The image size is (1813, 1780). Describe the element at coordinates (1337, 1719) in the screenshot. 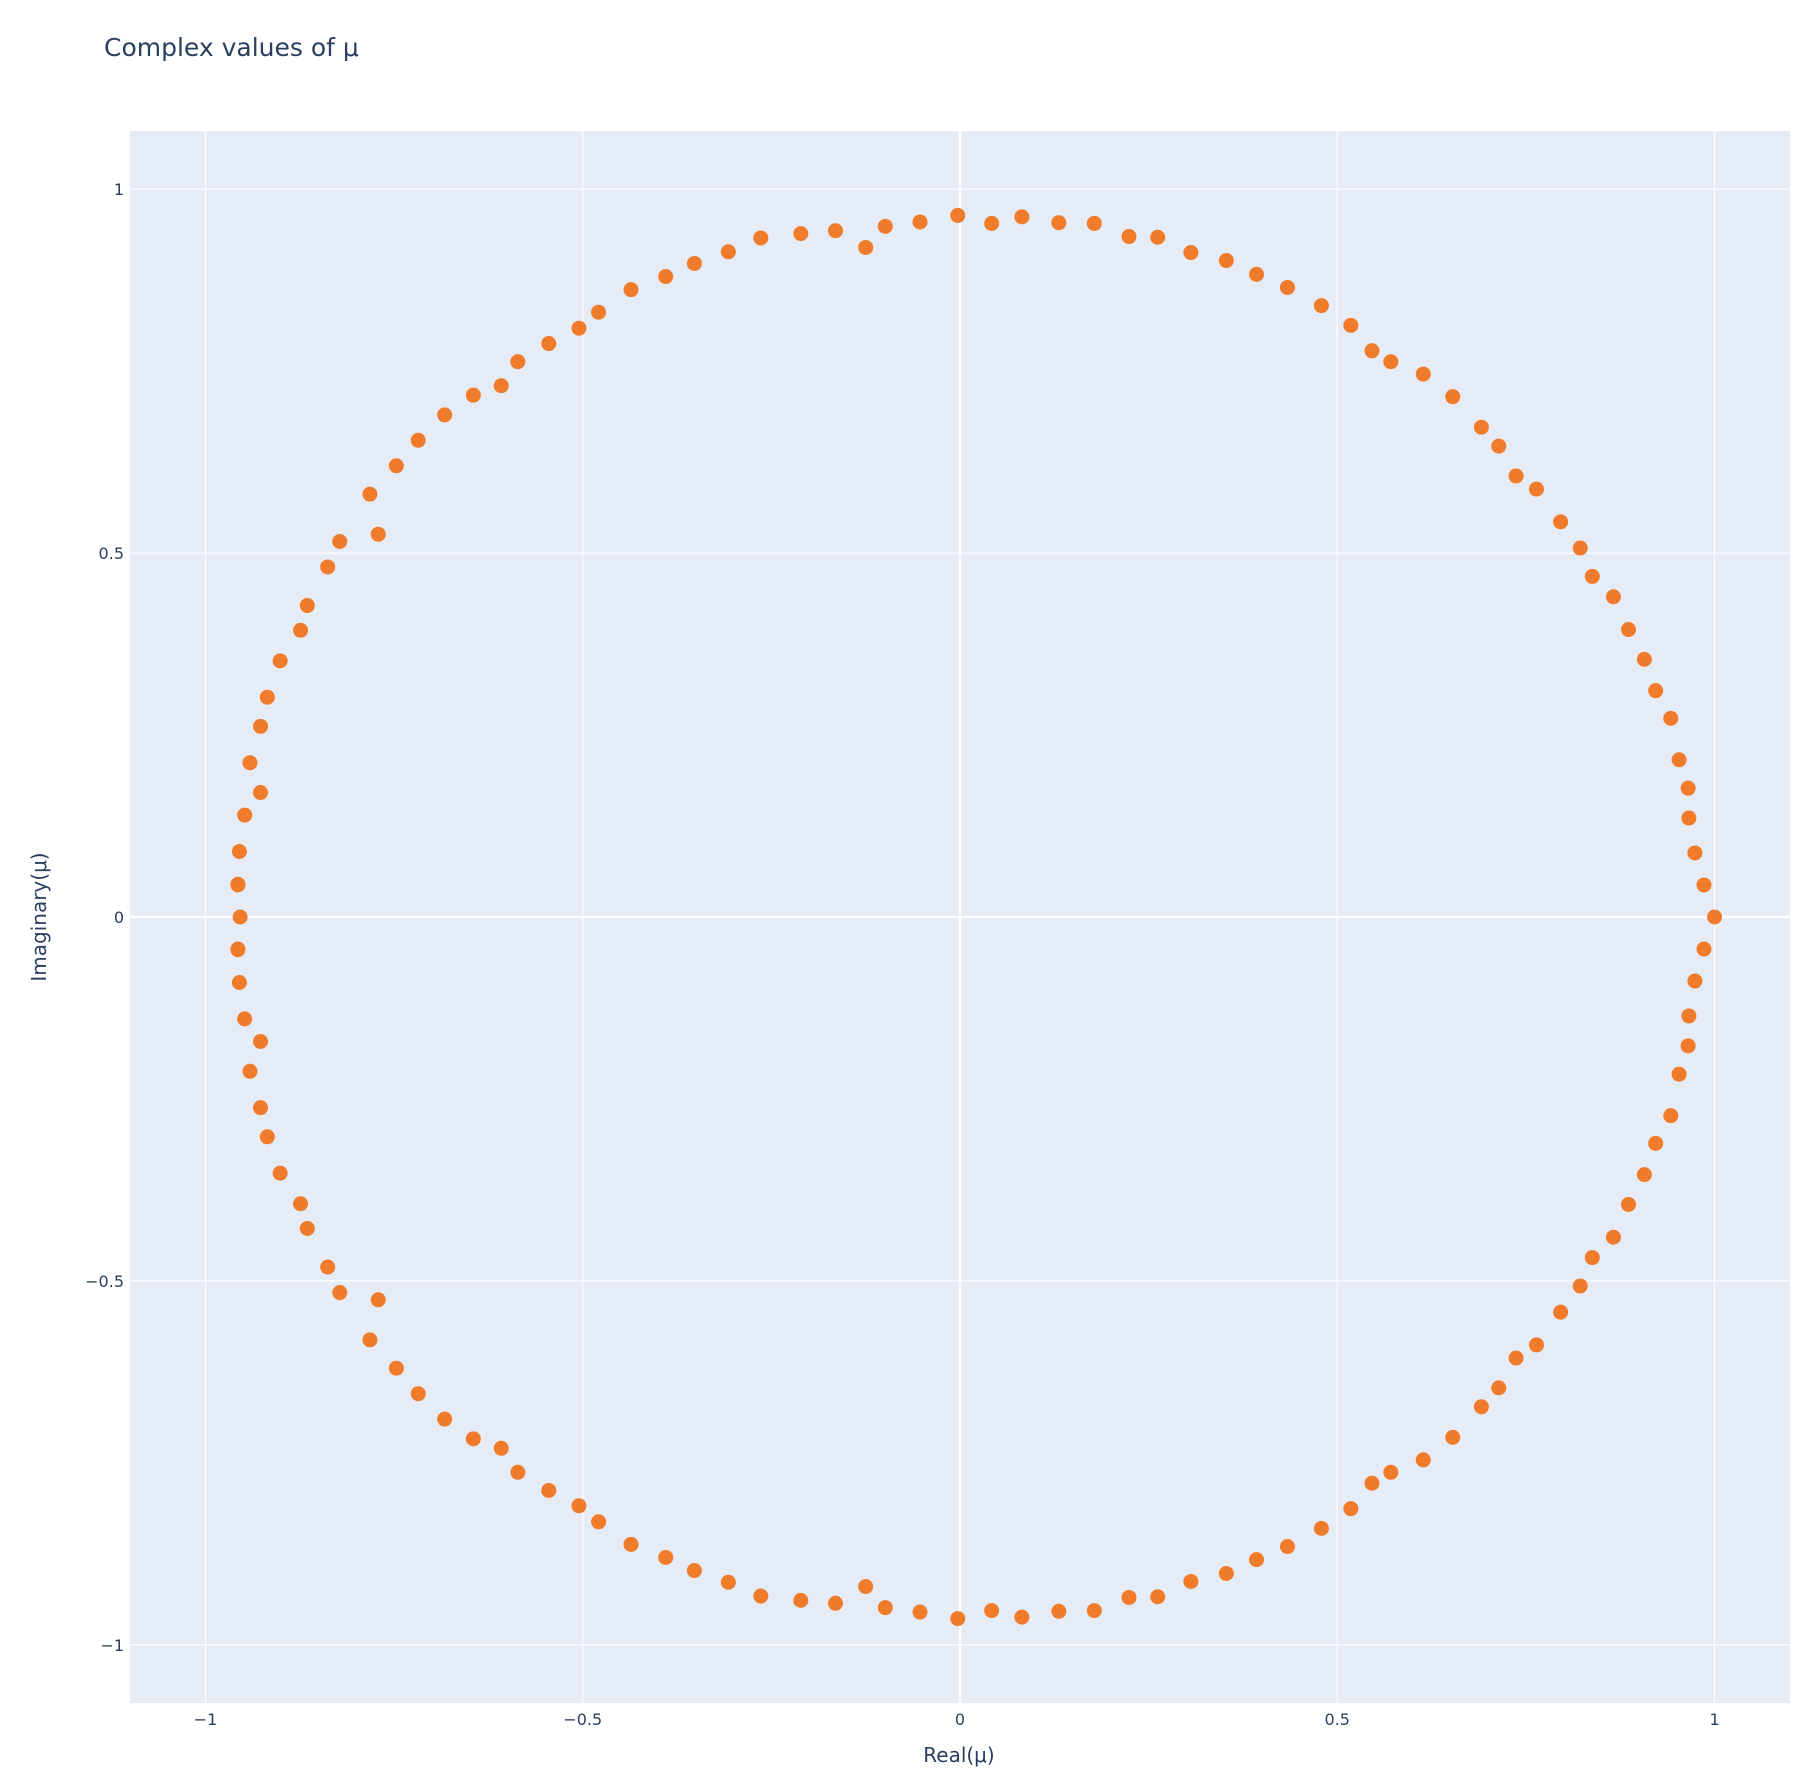

I see `x-tick-label: 0.5` at that location.